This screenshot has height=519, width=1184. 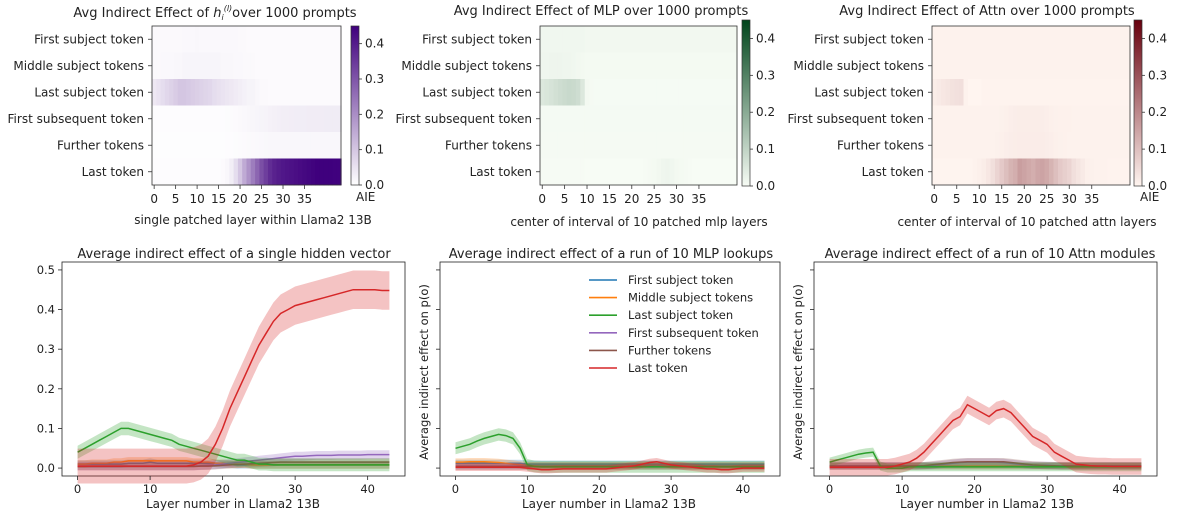 What do you see at coordinates (46, 310) in the screenshot?
I see `ytick-label: 0.4` at bounding box center [46, 310].